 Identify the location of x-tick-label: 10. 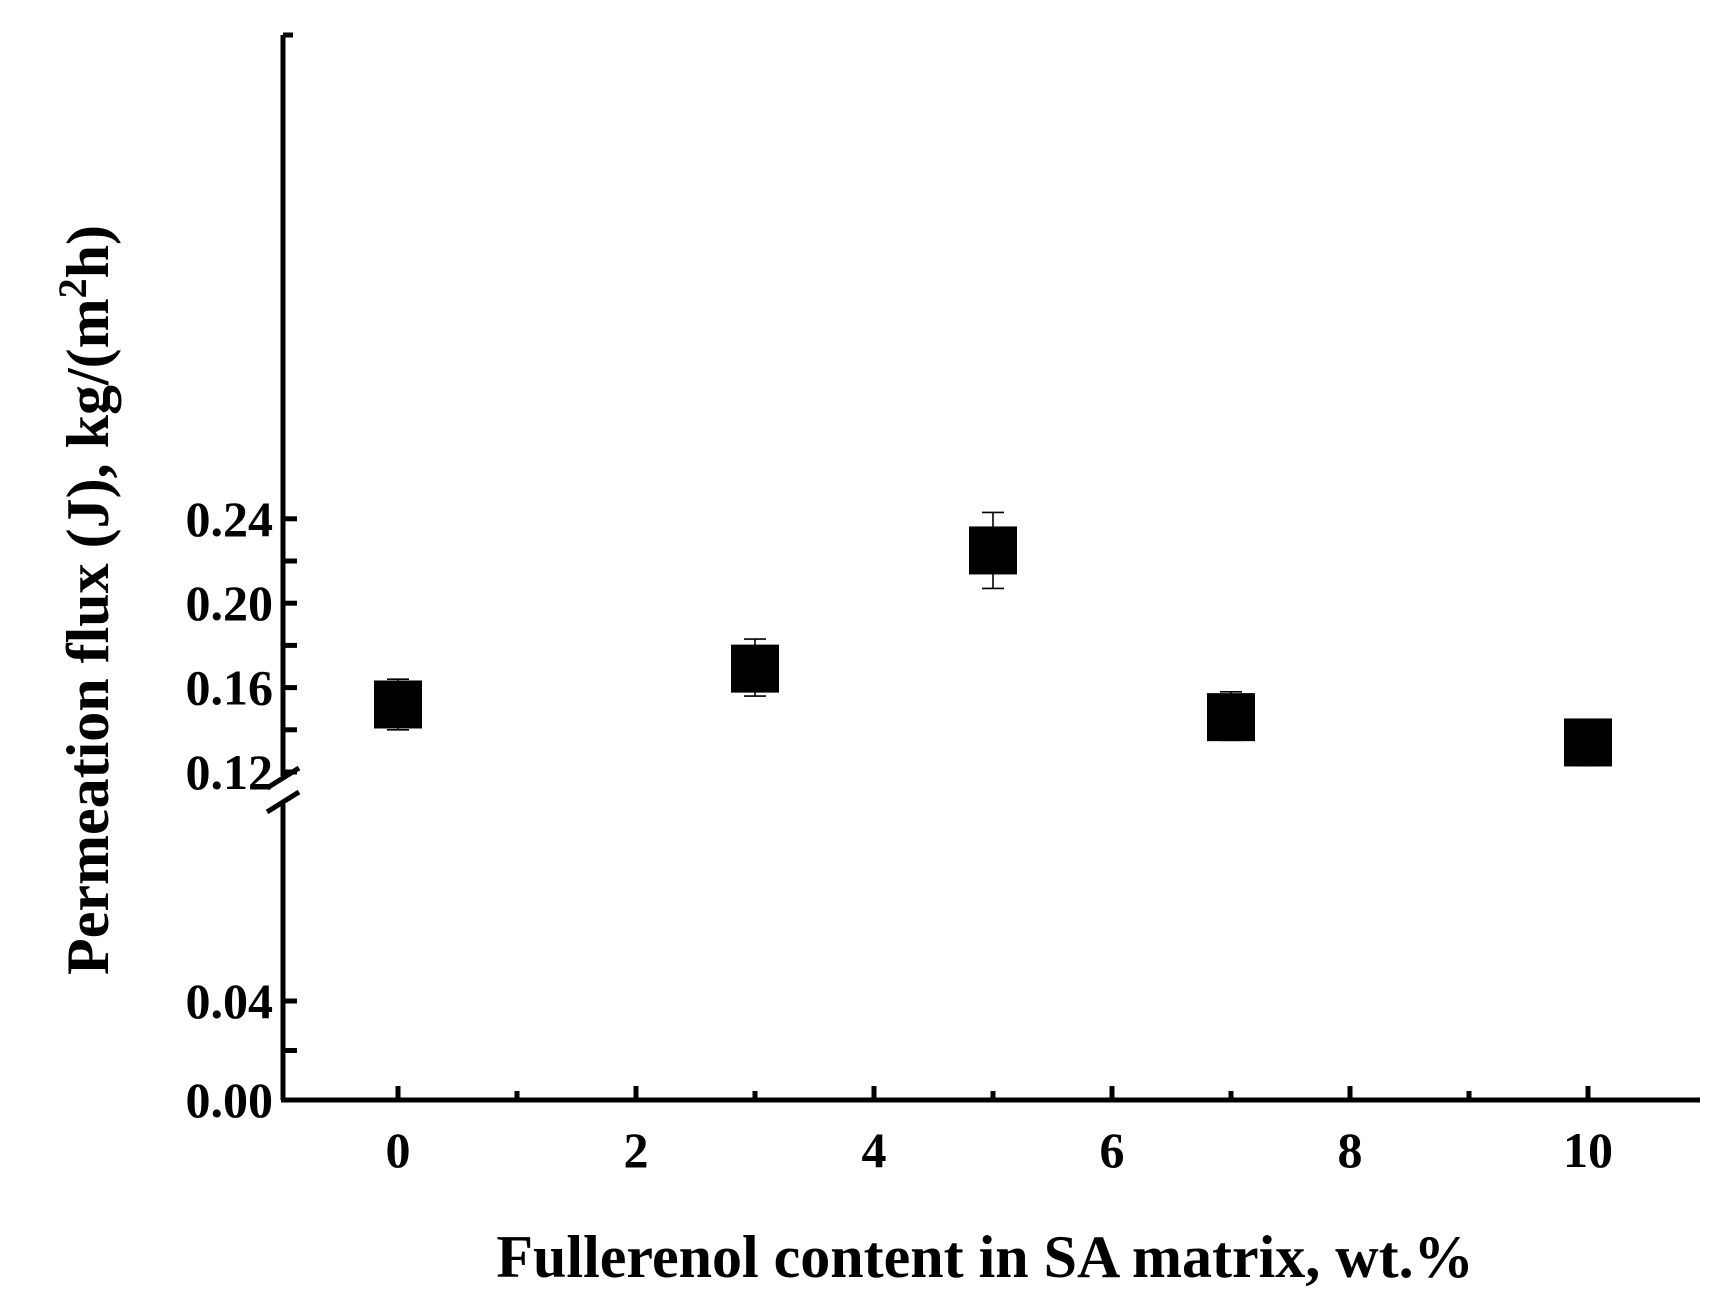
(1588, 1150).